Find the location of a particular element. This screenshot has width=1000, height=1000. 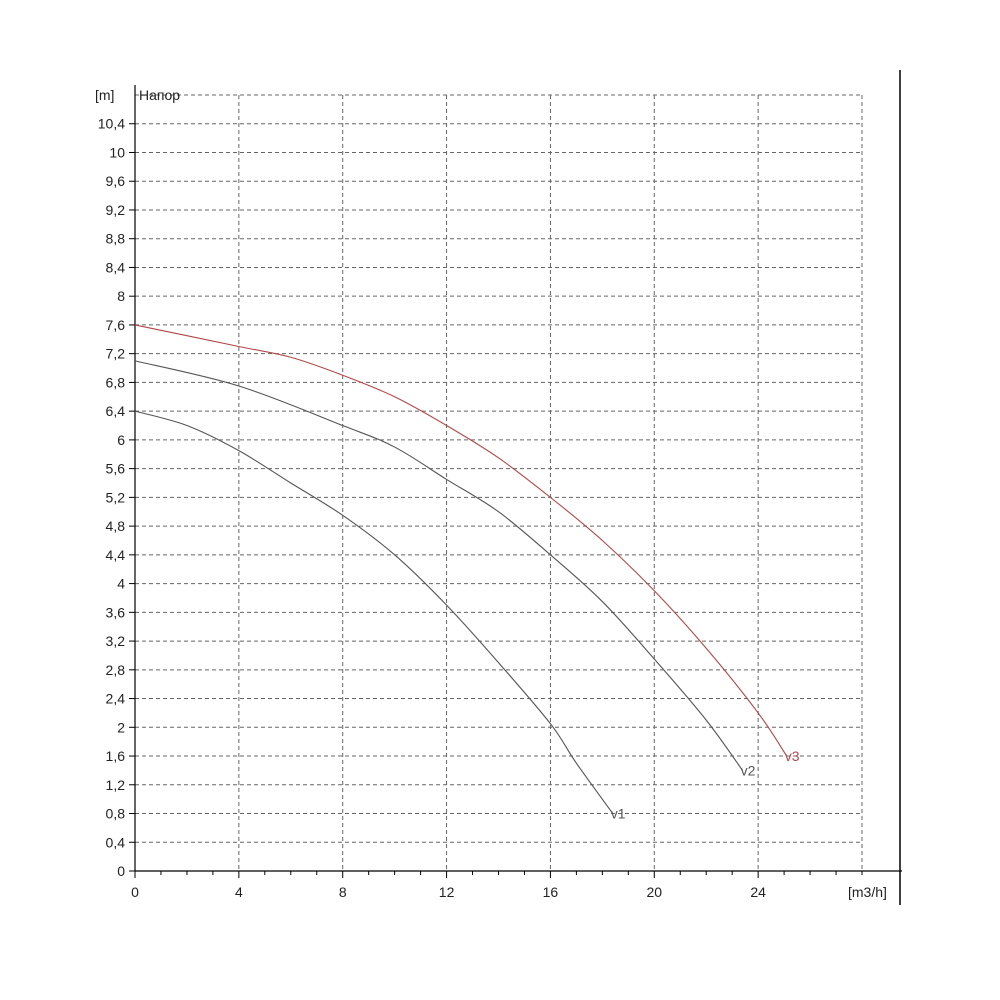

x-tick-label: 24 is located at coordinates (758, 892).